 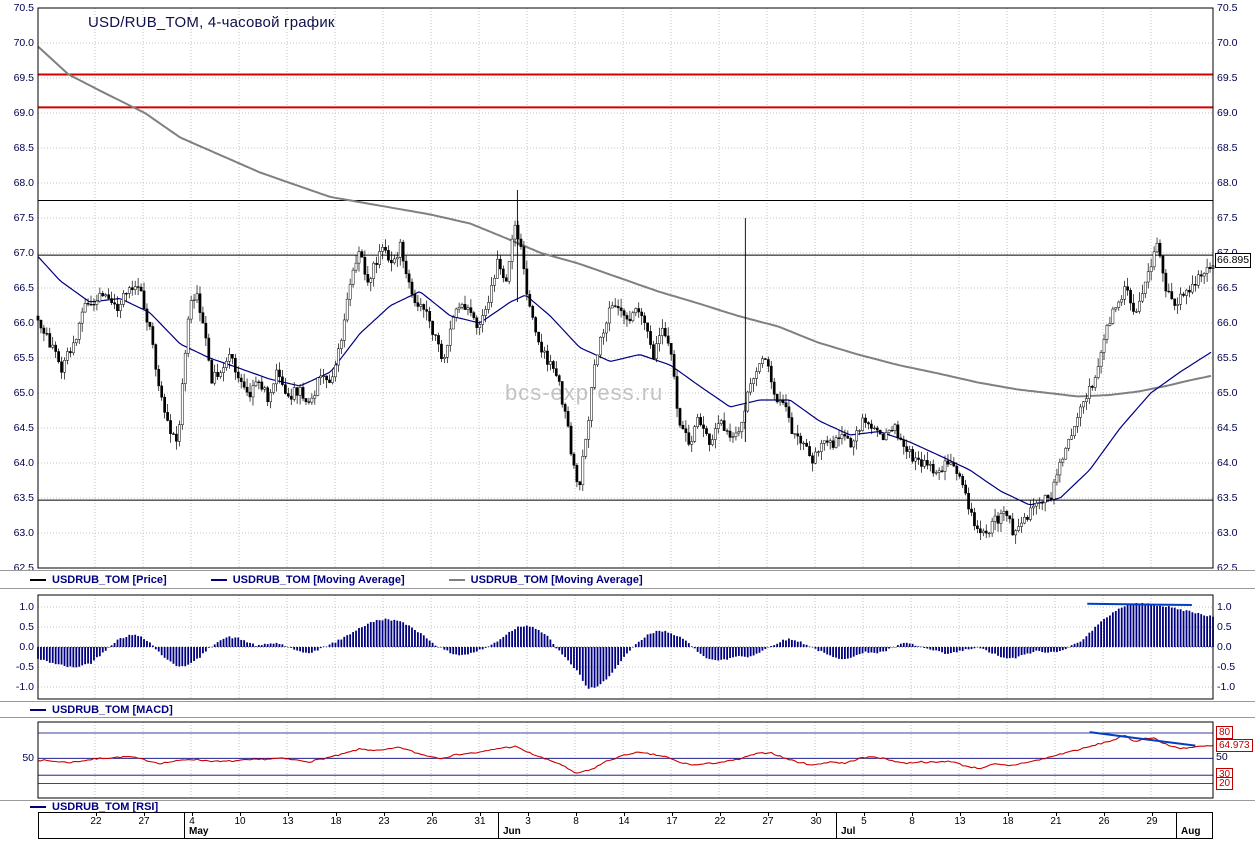 What do you see at coordinates (23, 253) in the screenshot?
I see `price-axis-label-left: 67.0` at bounding box center [23, 253].